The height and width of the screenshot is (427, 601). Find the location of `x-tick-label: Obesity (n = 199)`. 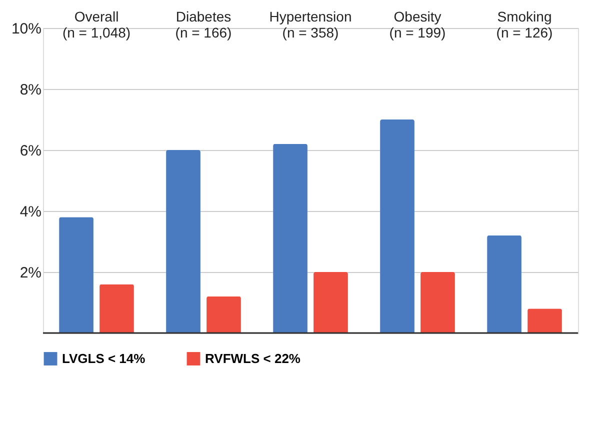

x-tick-label: Obesity (n = 199) is located at coordinates (417, 24).